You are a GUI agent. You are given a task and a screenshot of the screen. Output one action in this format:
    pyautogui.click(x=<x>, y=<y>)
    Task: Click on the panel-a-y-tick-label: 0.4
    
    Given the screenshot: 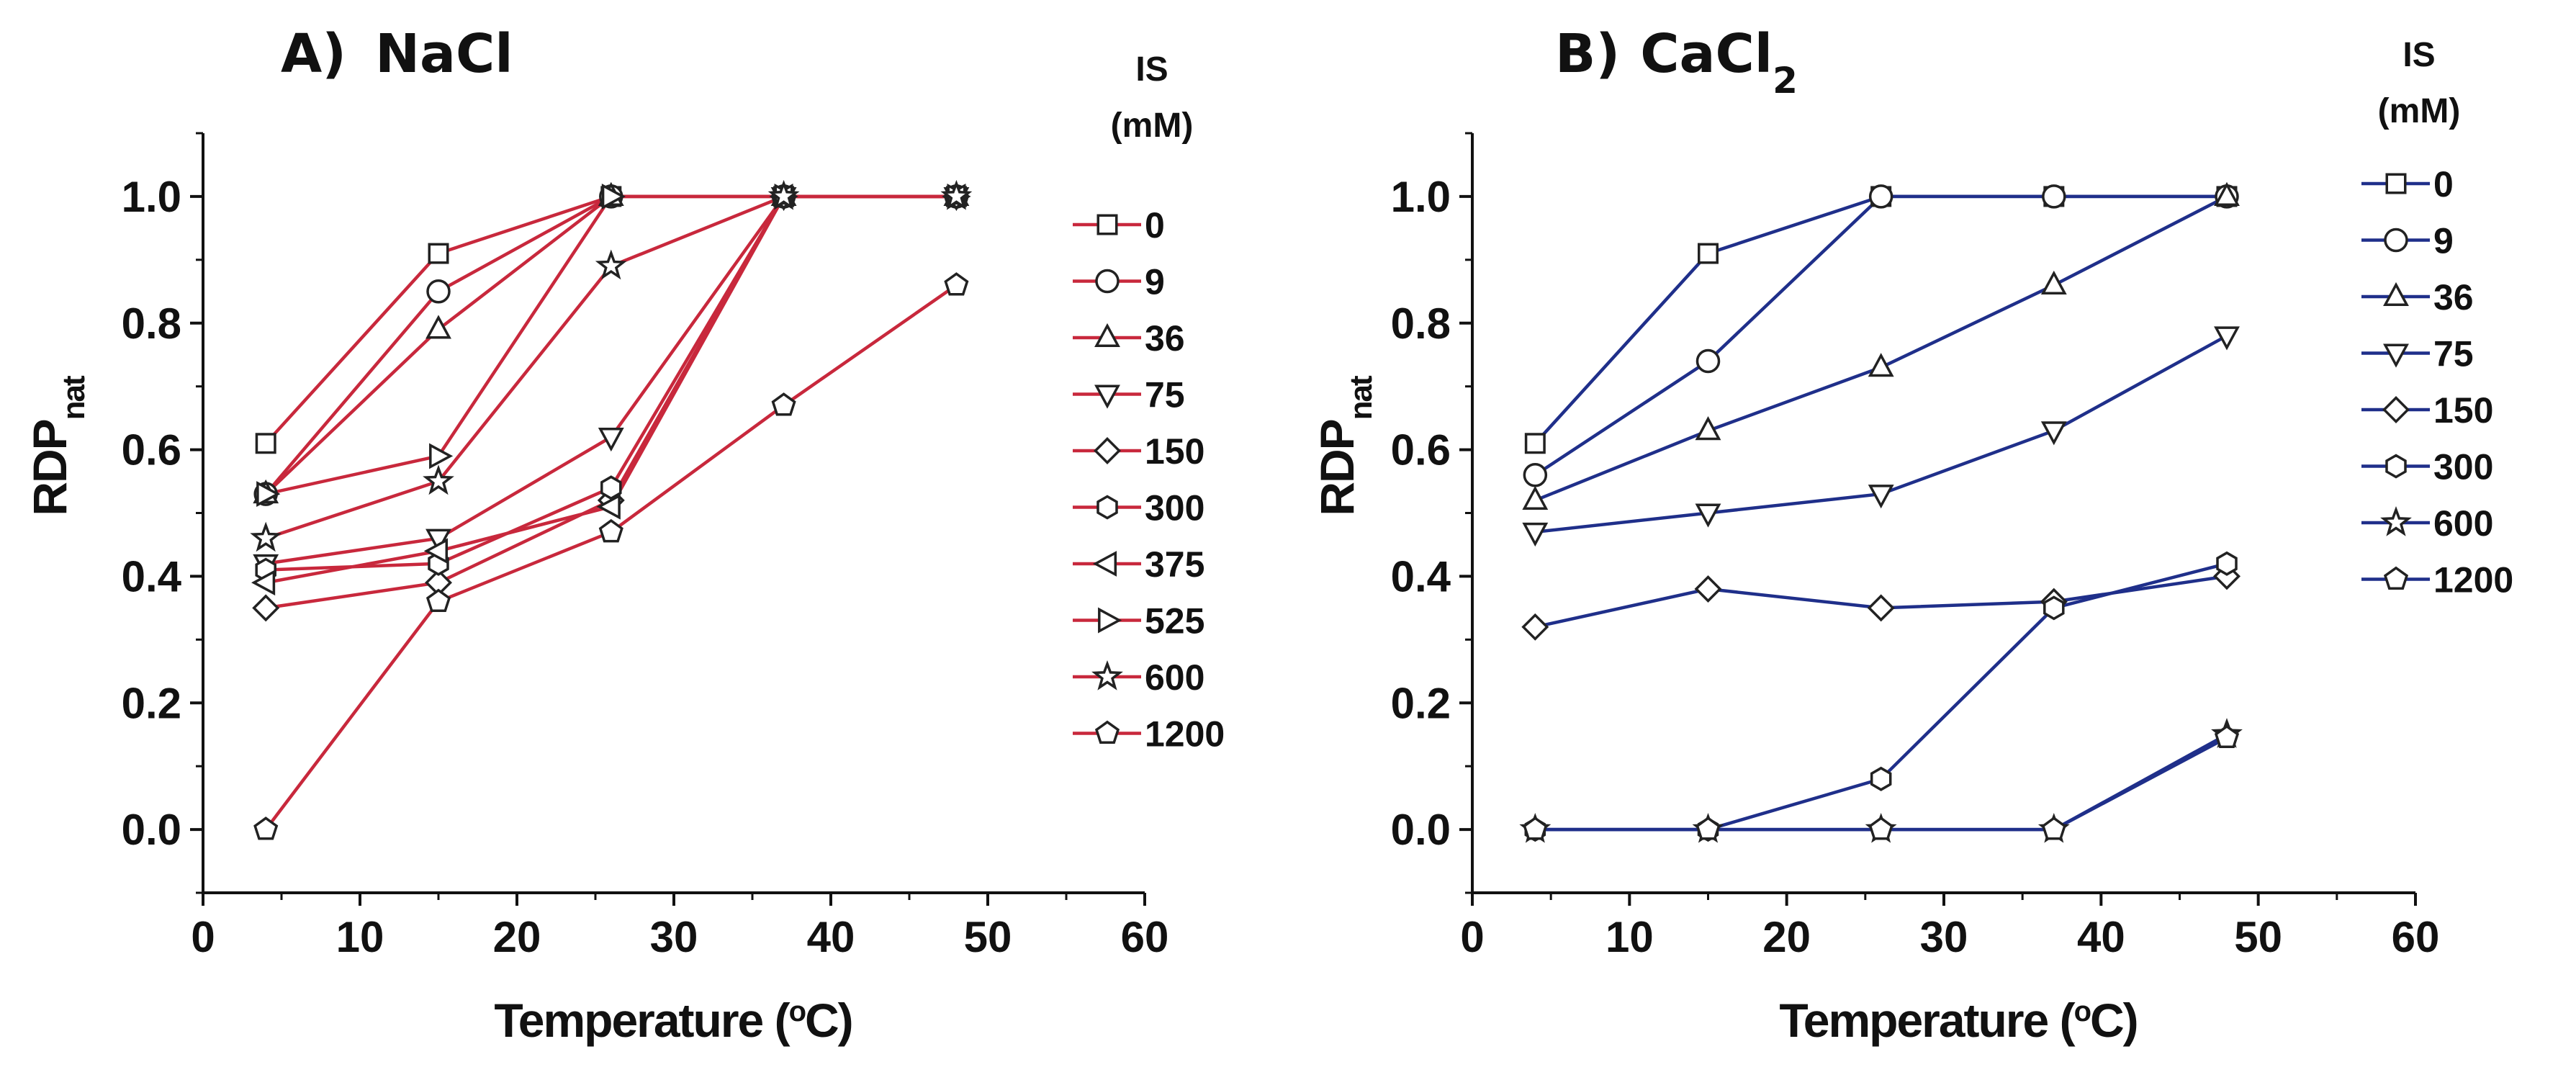 What is the action you would take?
    pyautogui.click(x=152, y=576)
    